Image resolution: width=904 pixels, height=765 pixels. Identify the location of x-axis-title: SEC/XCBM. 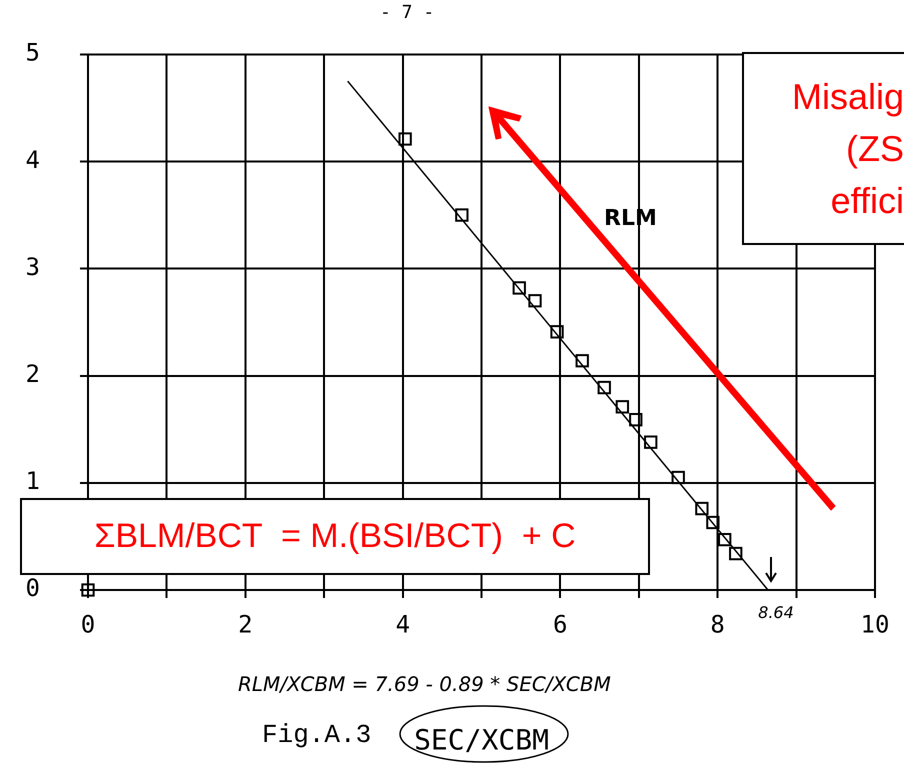
(481, 739).